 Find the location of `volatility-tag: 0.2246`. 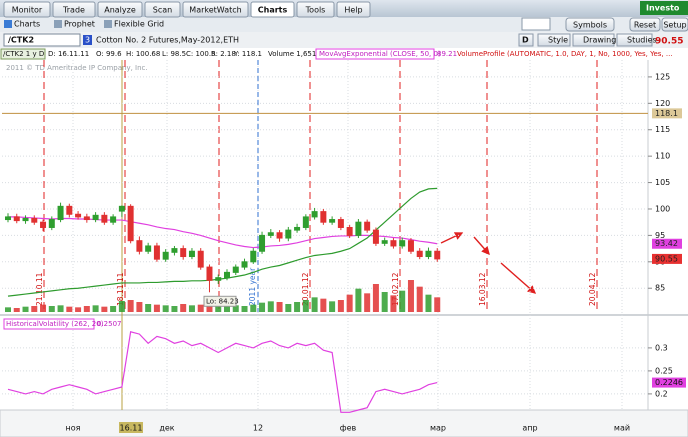

volatility-tag: 0.2246 is located at coordinates (669, 382).